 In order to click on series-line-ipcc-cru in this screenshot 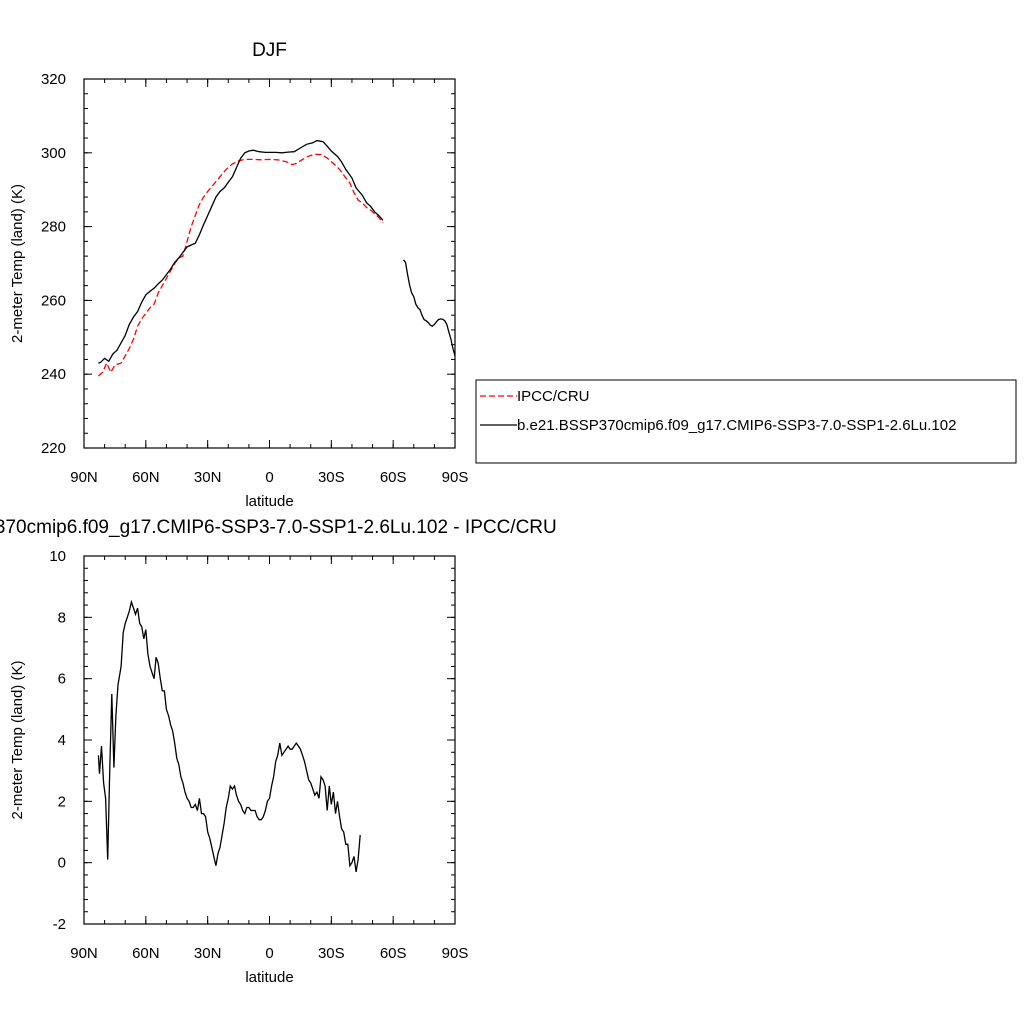, I will do `click(240, 265)`.